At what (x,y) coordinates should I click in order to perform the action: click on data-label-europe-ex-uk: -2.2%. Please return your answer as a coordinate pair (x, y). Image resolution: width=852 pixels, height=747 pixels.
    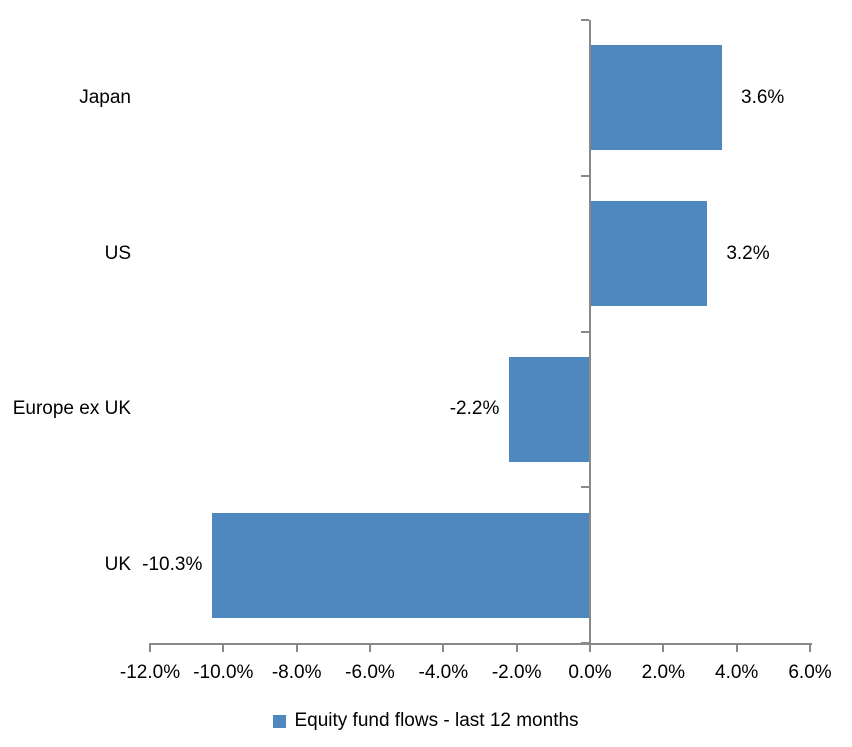
    Looking at the image, I should click on (474, 409).